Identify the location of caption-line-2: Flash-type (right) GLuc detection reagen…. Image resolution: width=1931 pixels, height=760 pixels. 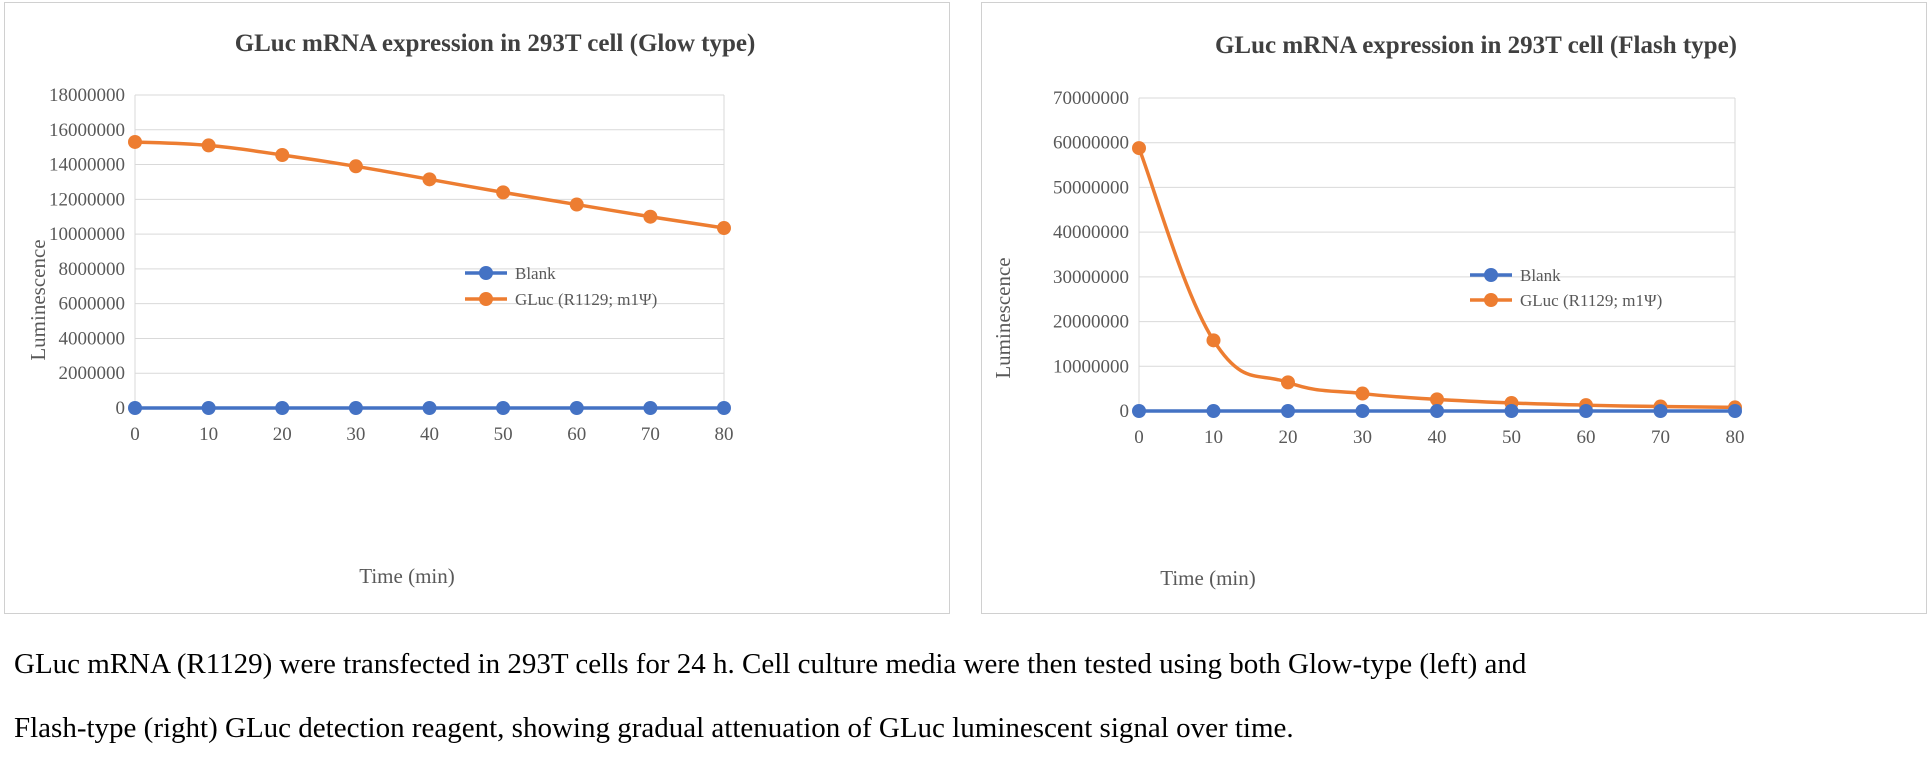
(654, 728).